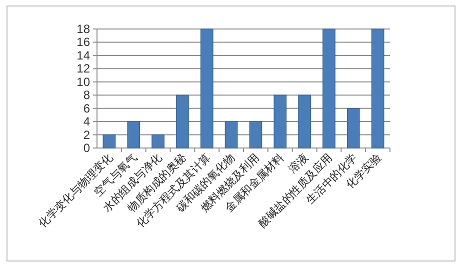 The image size is (462, 267). I want to click on y-tick-label: 6, so click(86, 108).